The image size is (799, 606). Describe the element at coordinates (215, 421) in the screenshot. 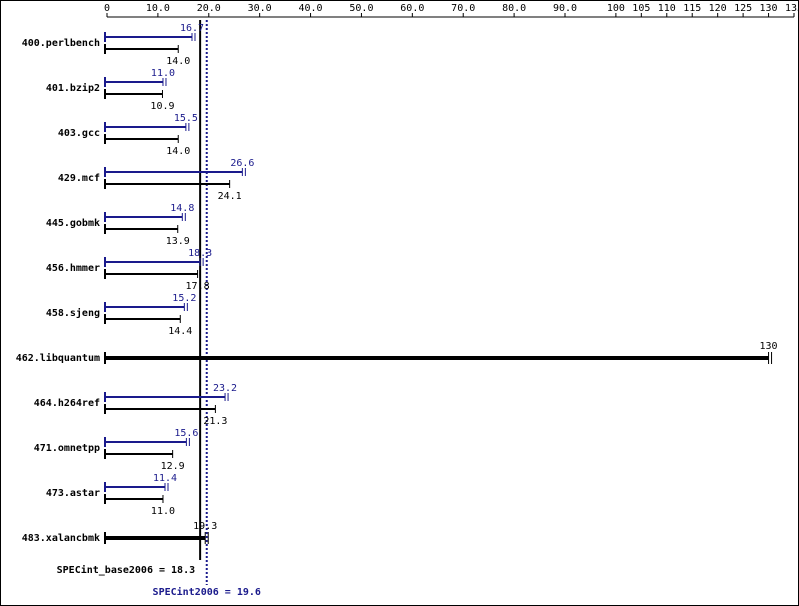

I see `value-label: 21.3` at that location.